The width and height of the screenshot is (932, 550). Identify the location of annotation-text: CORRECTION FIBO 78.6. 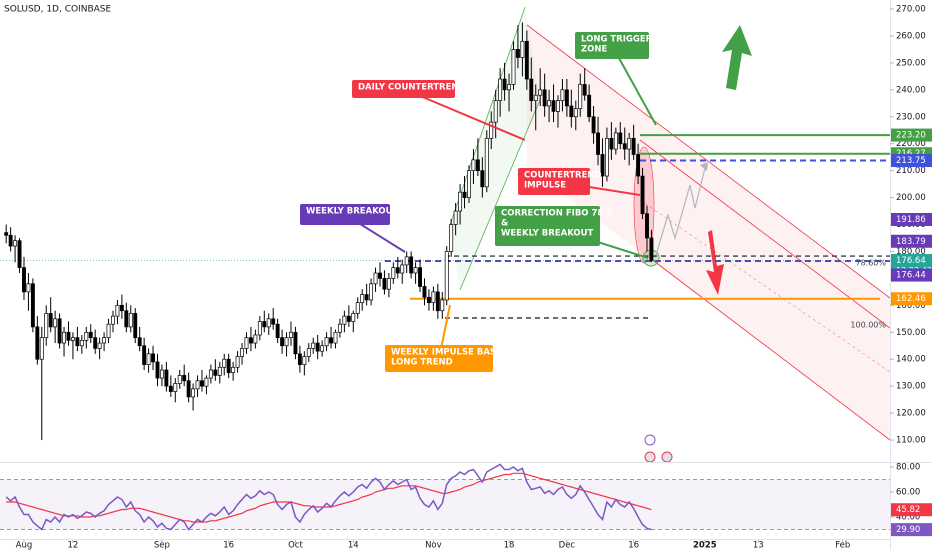
(557, 214).